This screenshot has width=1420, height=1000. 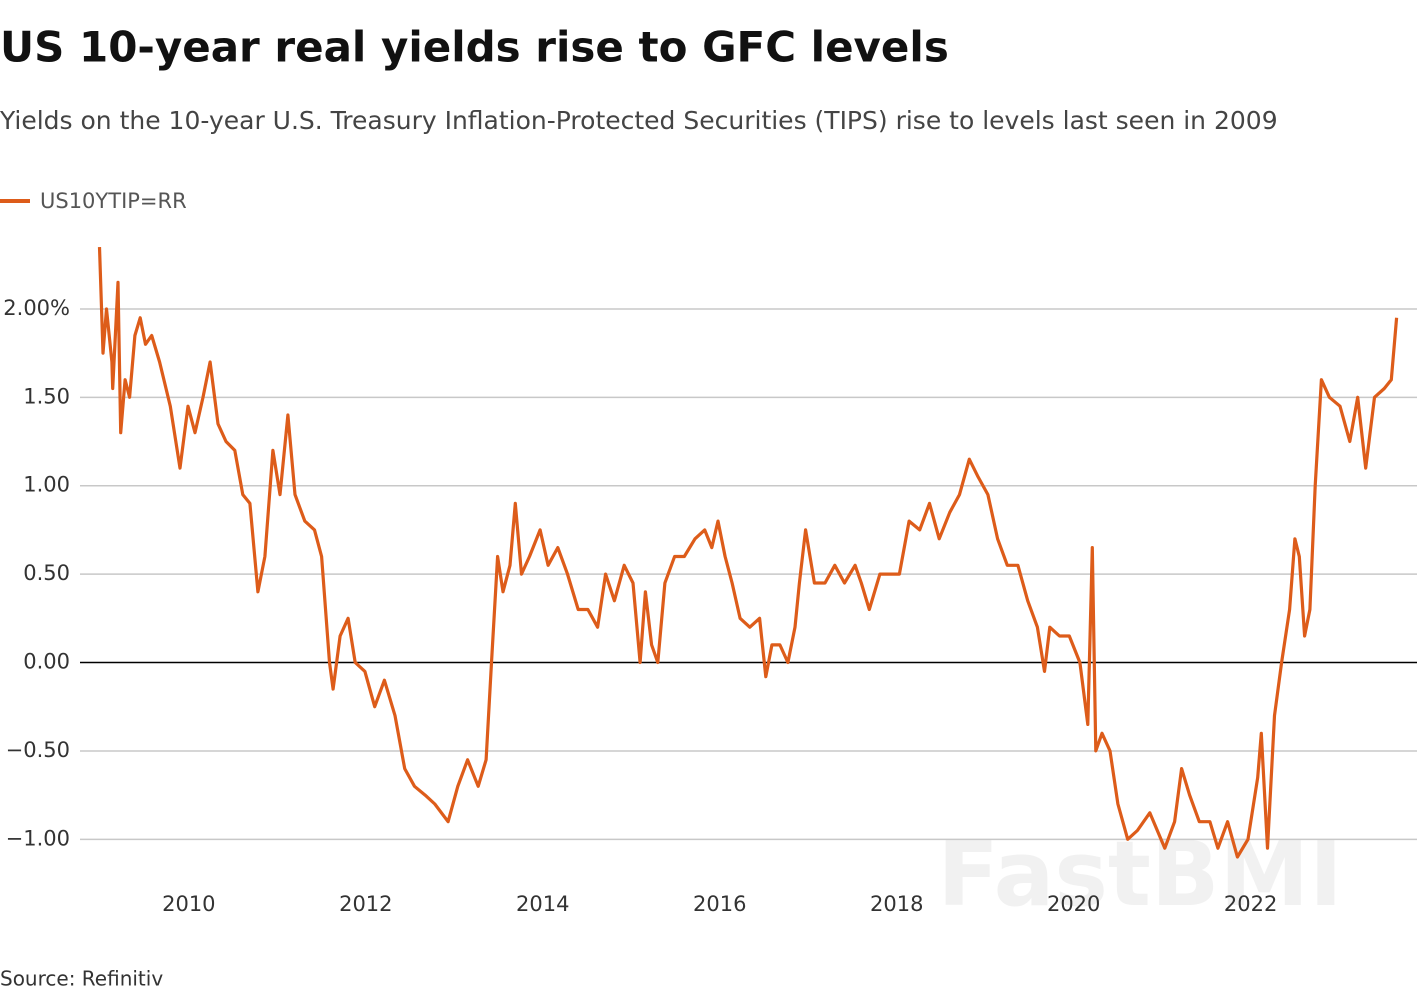 What do you see at coordinates (365, 904) in the screenshot?
I see `x-tick-label: 2012` at bounding box center [365, 904].